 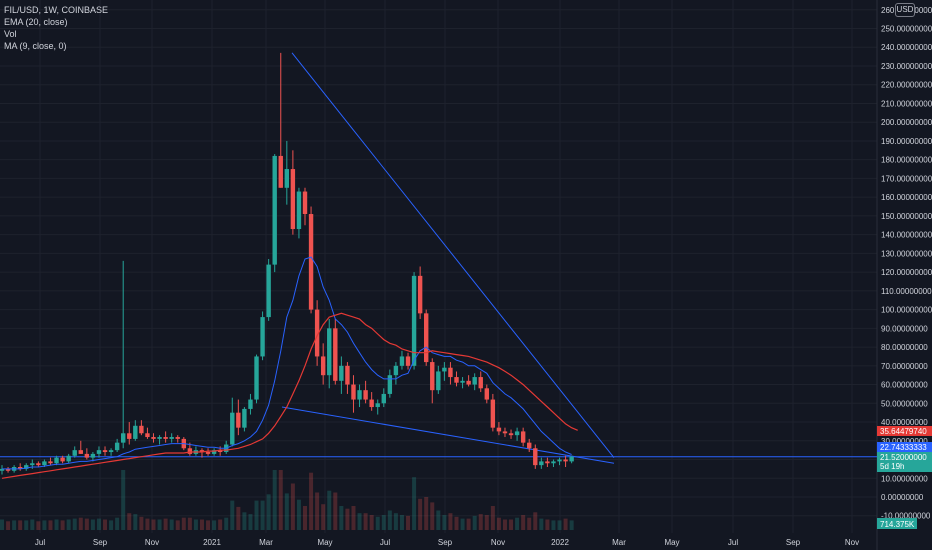 I want to click on last-price-tag-bg, so click(x=904, y=462).